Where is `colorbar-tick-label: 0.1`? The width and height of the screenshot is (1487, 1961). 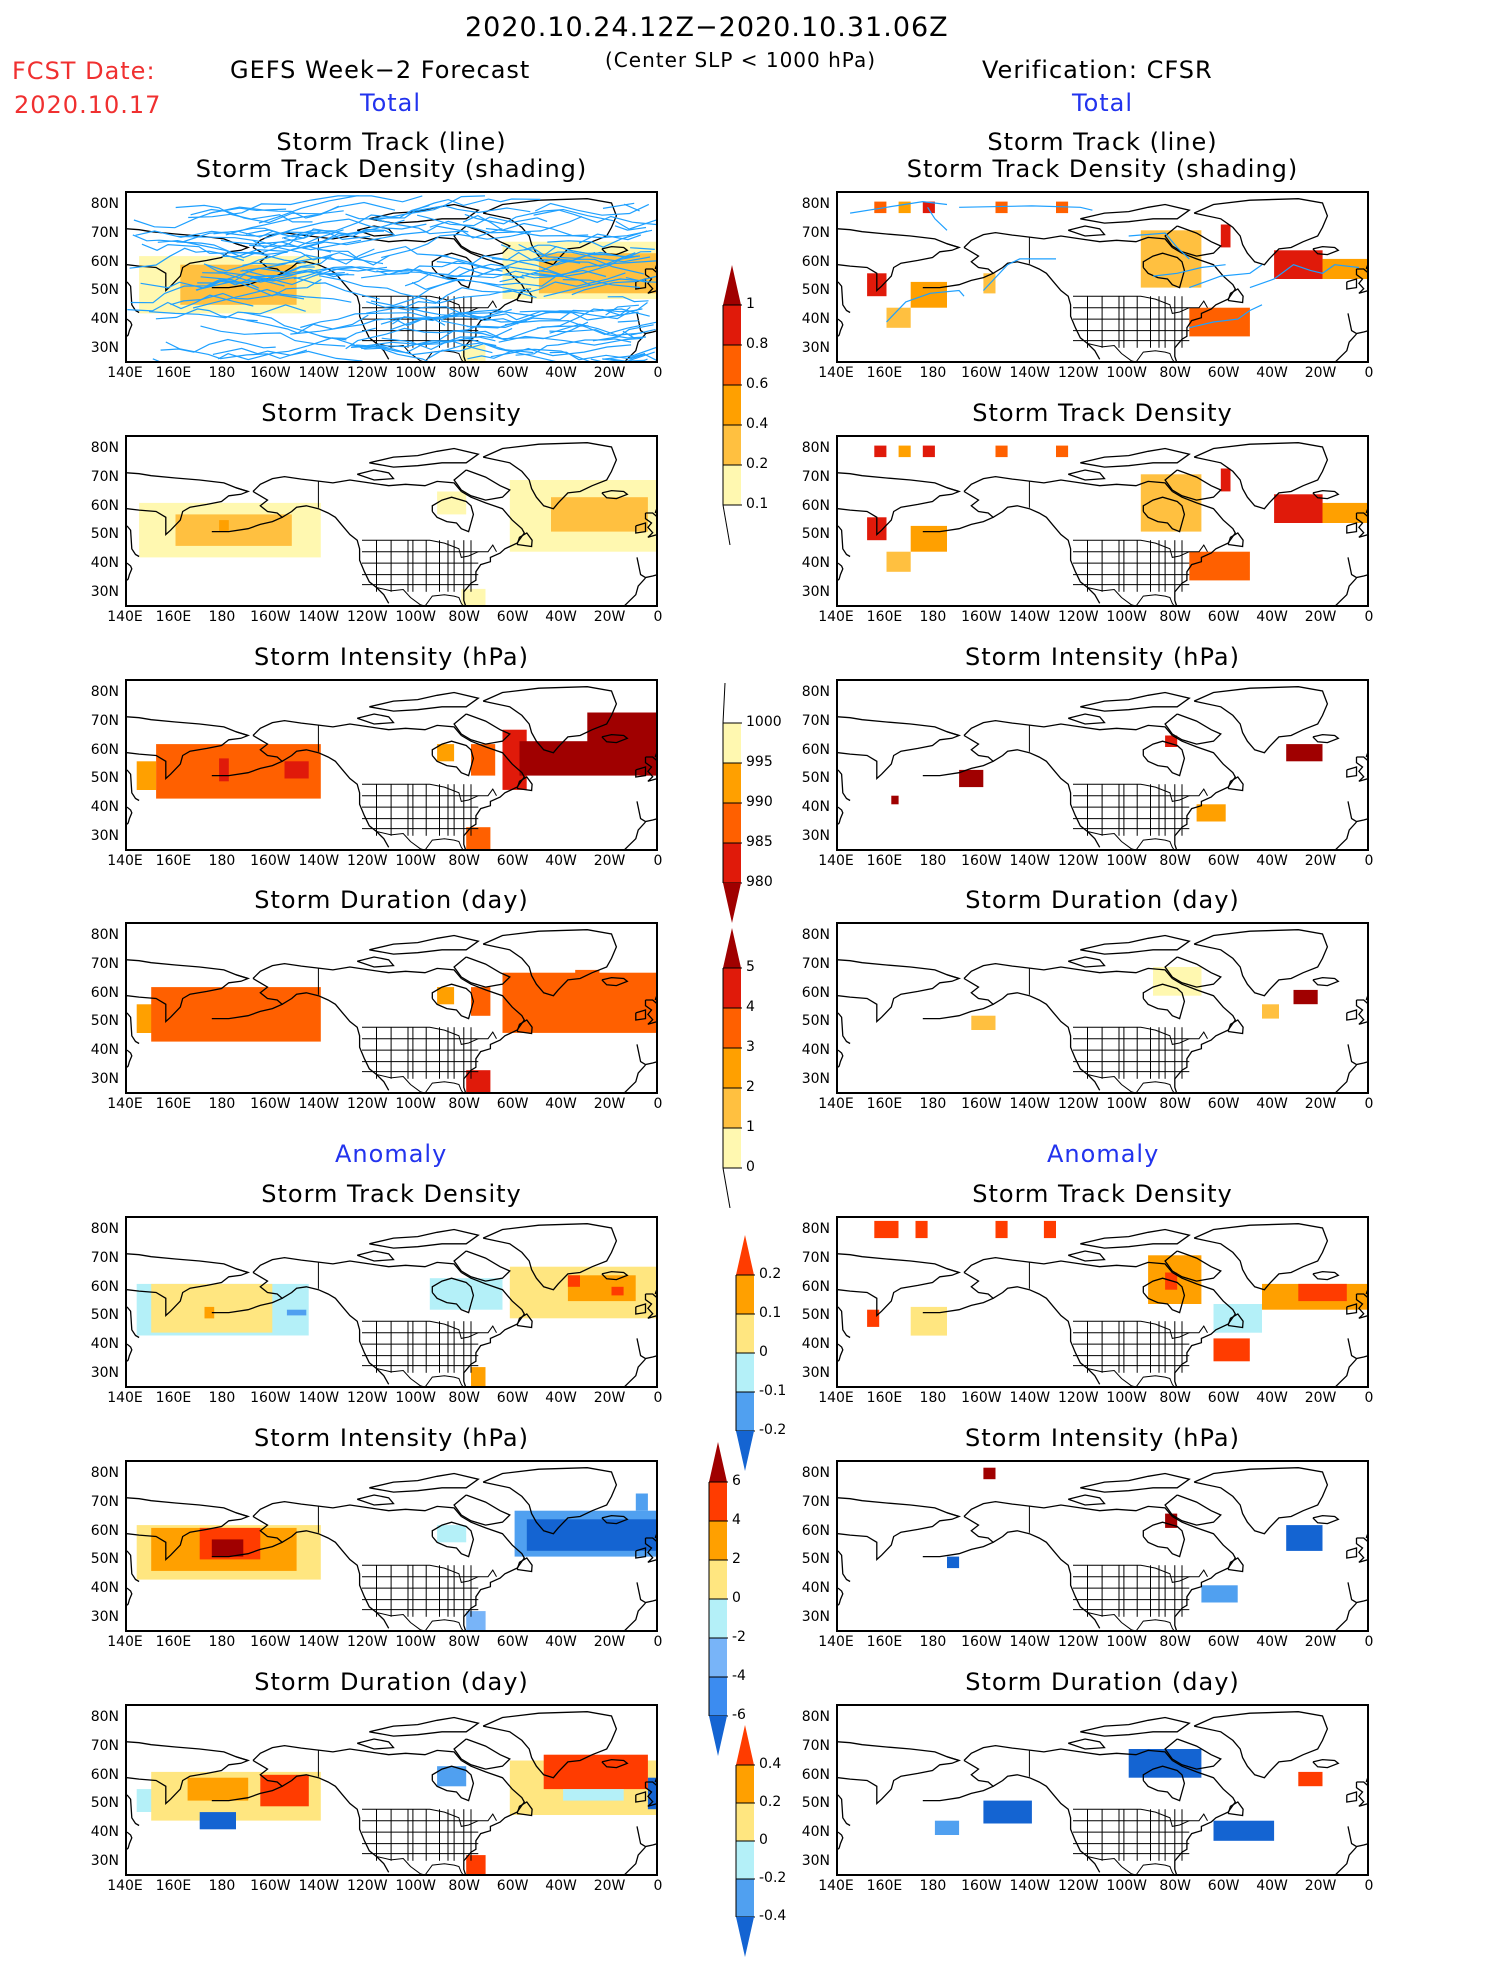 colorbar-tick-label: 0.1 is located at coordinates (757, 504).